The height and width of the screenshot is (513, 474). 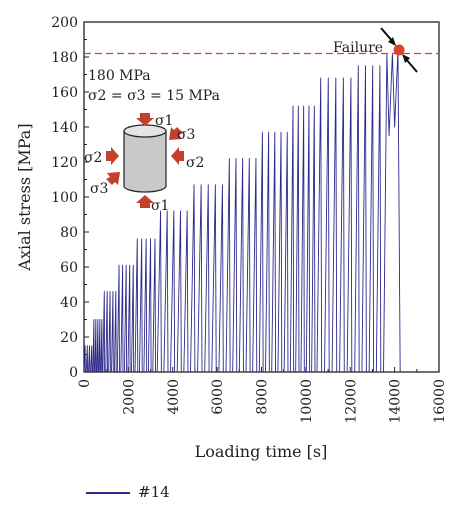 What do you see at coordinates (69, 233) in the screenshot?
I see `y-tick-label: 80` at bounding box center [69, 233].